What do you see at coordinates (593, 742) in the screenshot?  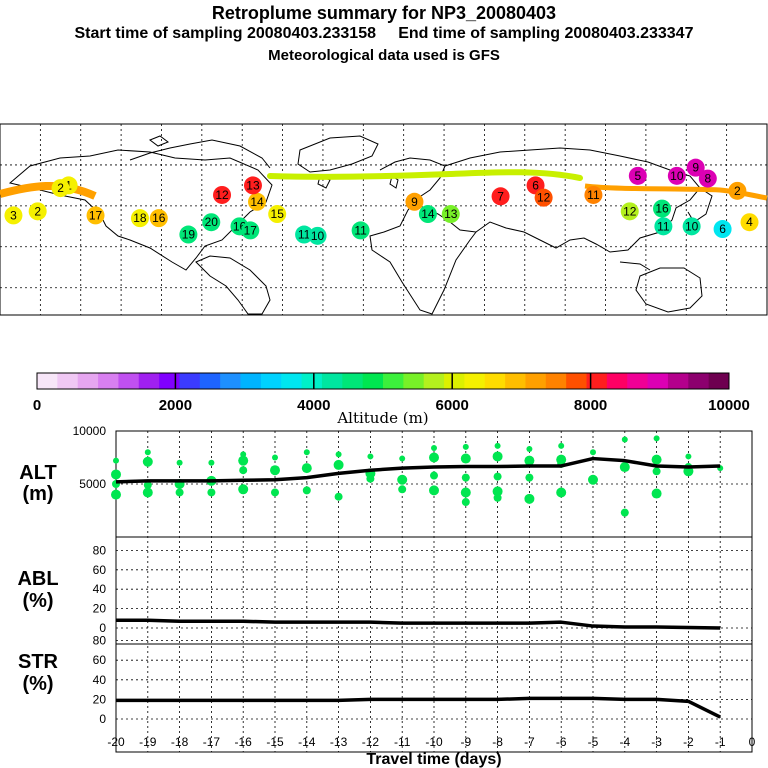 I see `x-tick-label: -5` at bounding box center [593, 742].